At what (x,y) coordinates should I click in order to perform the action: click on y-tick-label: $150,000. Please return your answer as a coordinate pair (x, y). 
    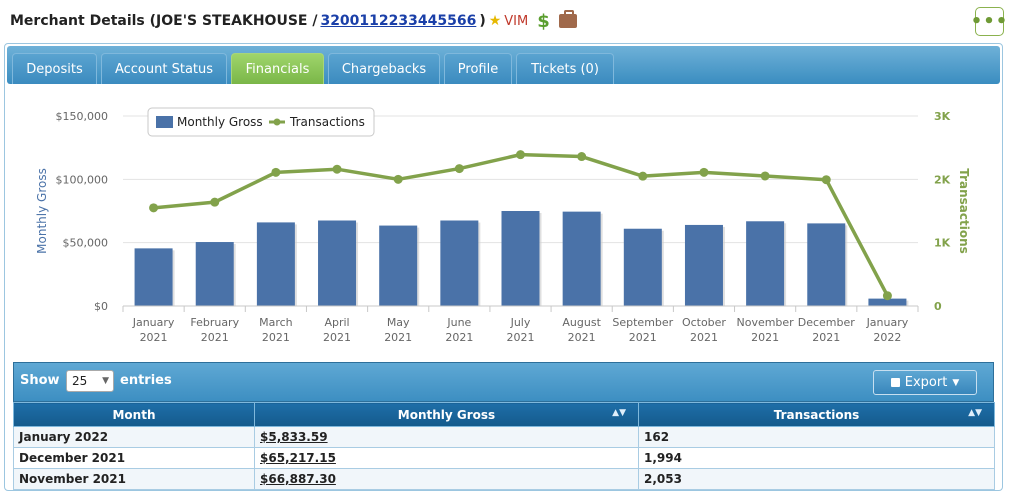
    Looking at the image, I should click on (82, 116).